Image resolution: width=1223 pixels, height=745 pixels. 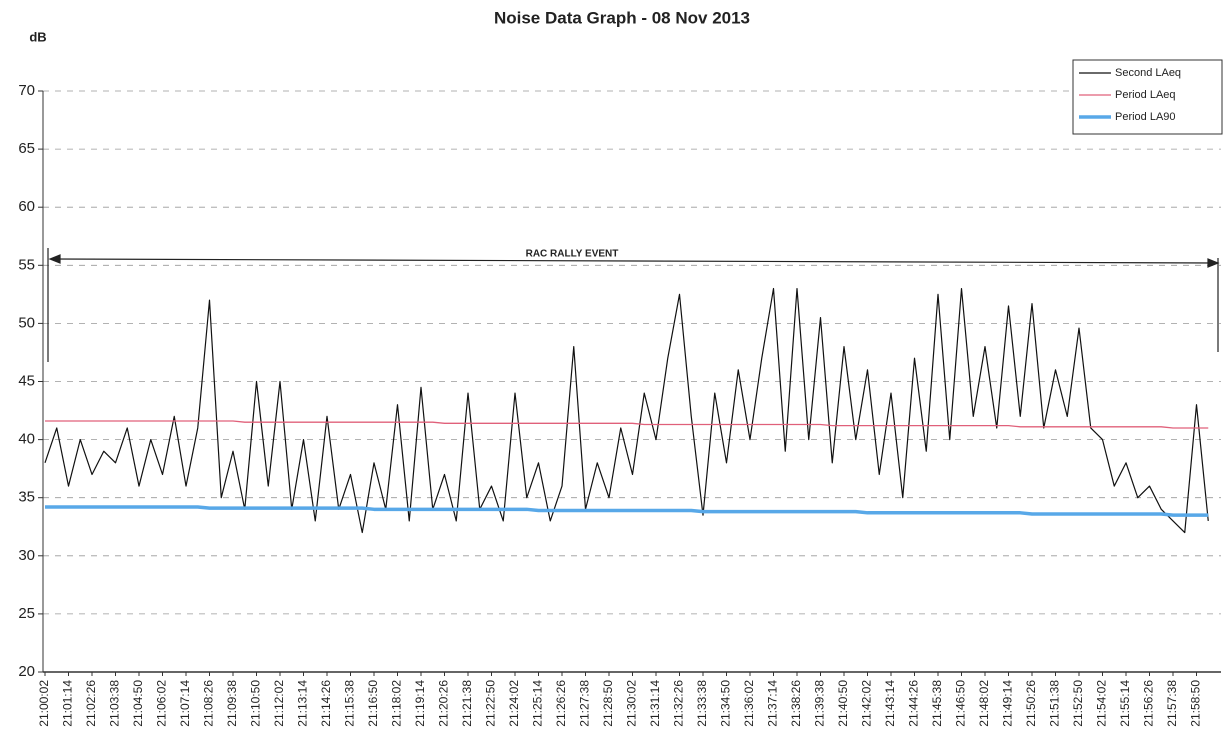 I want to click on x-tick-label: 21:06:02, so click(x=162, y=703).